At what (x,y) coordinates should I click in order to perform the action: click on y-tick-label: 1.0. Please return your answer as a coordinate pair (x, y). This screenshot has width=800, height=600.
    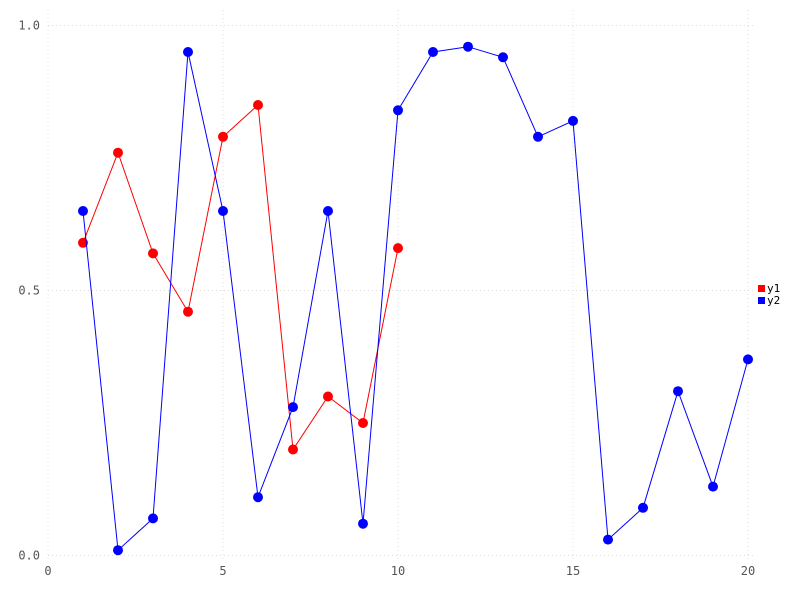
    Looking at the image, I should click on (29, 26).